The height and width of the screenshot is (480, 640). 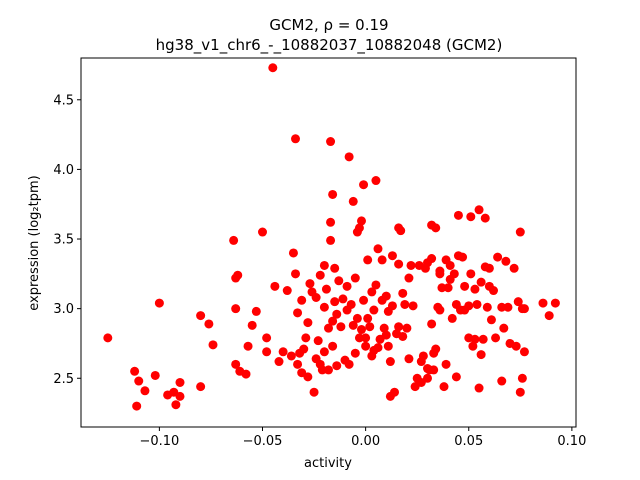 What do you see at coordinates (328, 25) in the screenshot?
I see `chart-title-line1: GCM2, ρ = 0.19` at bounding box center [328, 25].